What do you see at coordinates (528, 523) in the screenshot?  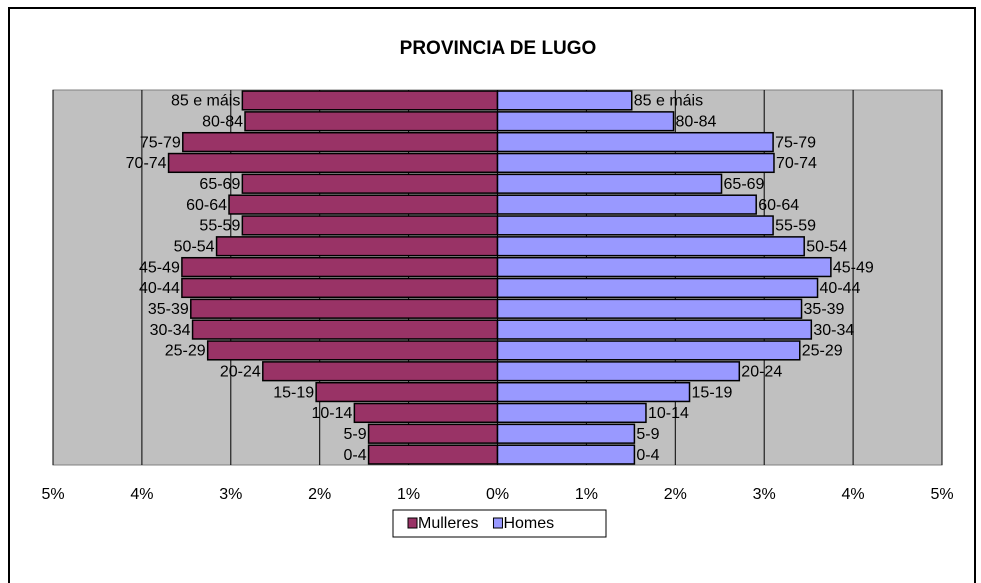 I see `legend-label: Homes` at bounding box center [528, 523].